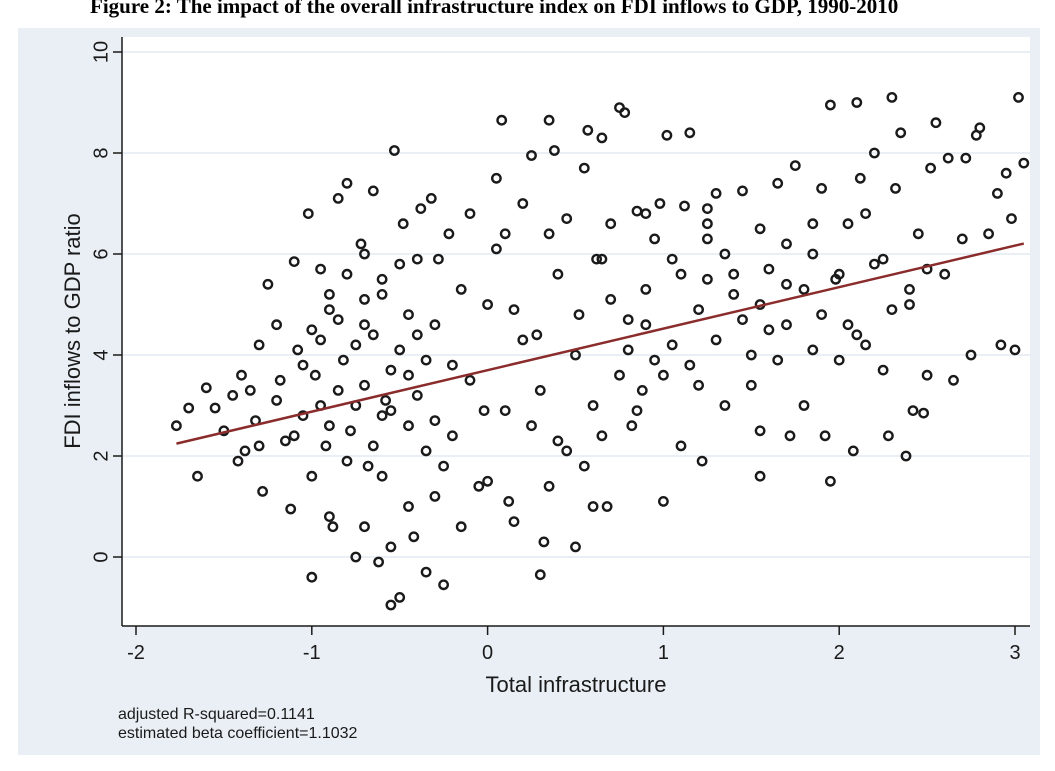 Image resolution: width=1055 pixels, height=771 pixels. Describe the element at coordinates (312, 653) in the screenshot. I see `x-tick-label: -1` at that location.